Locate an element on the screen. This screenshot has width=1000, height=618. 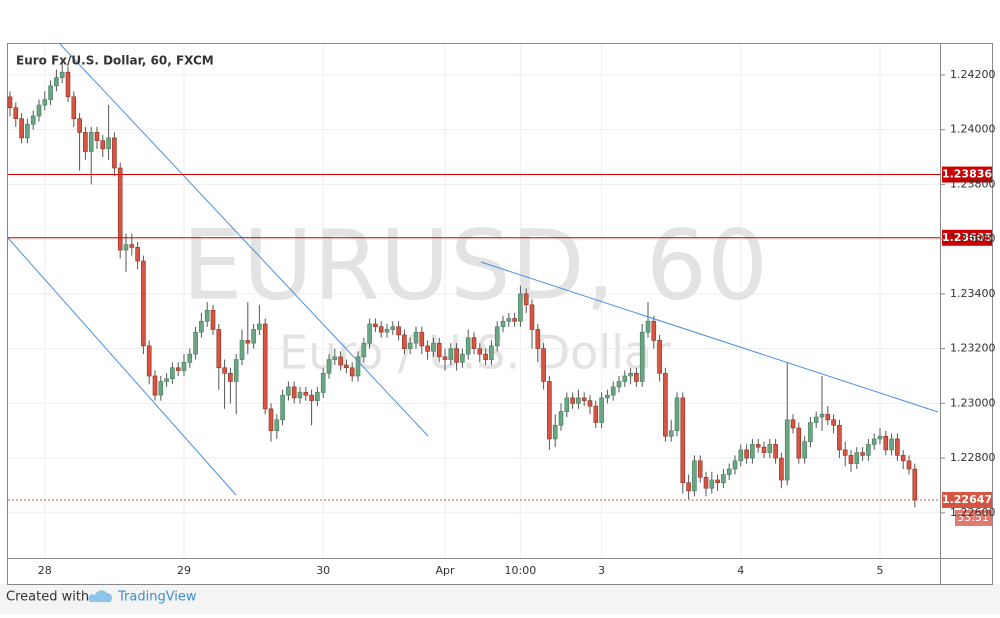
level-label: 1.23605 is located at coordinates (967, 237).